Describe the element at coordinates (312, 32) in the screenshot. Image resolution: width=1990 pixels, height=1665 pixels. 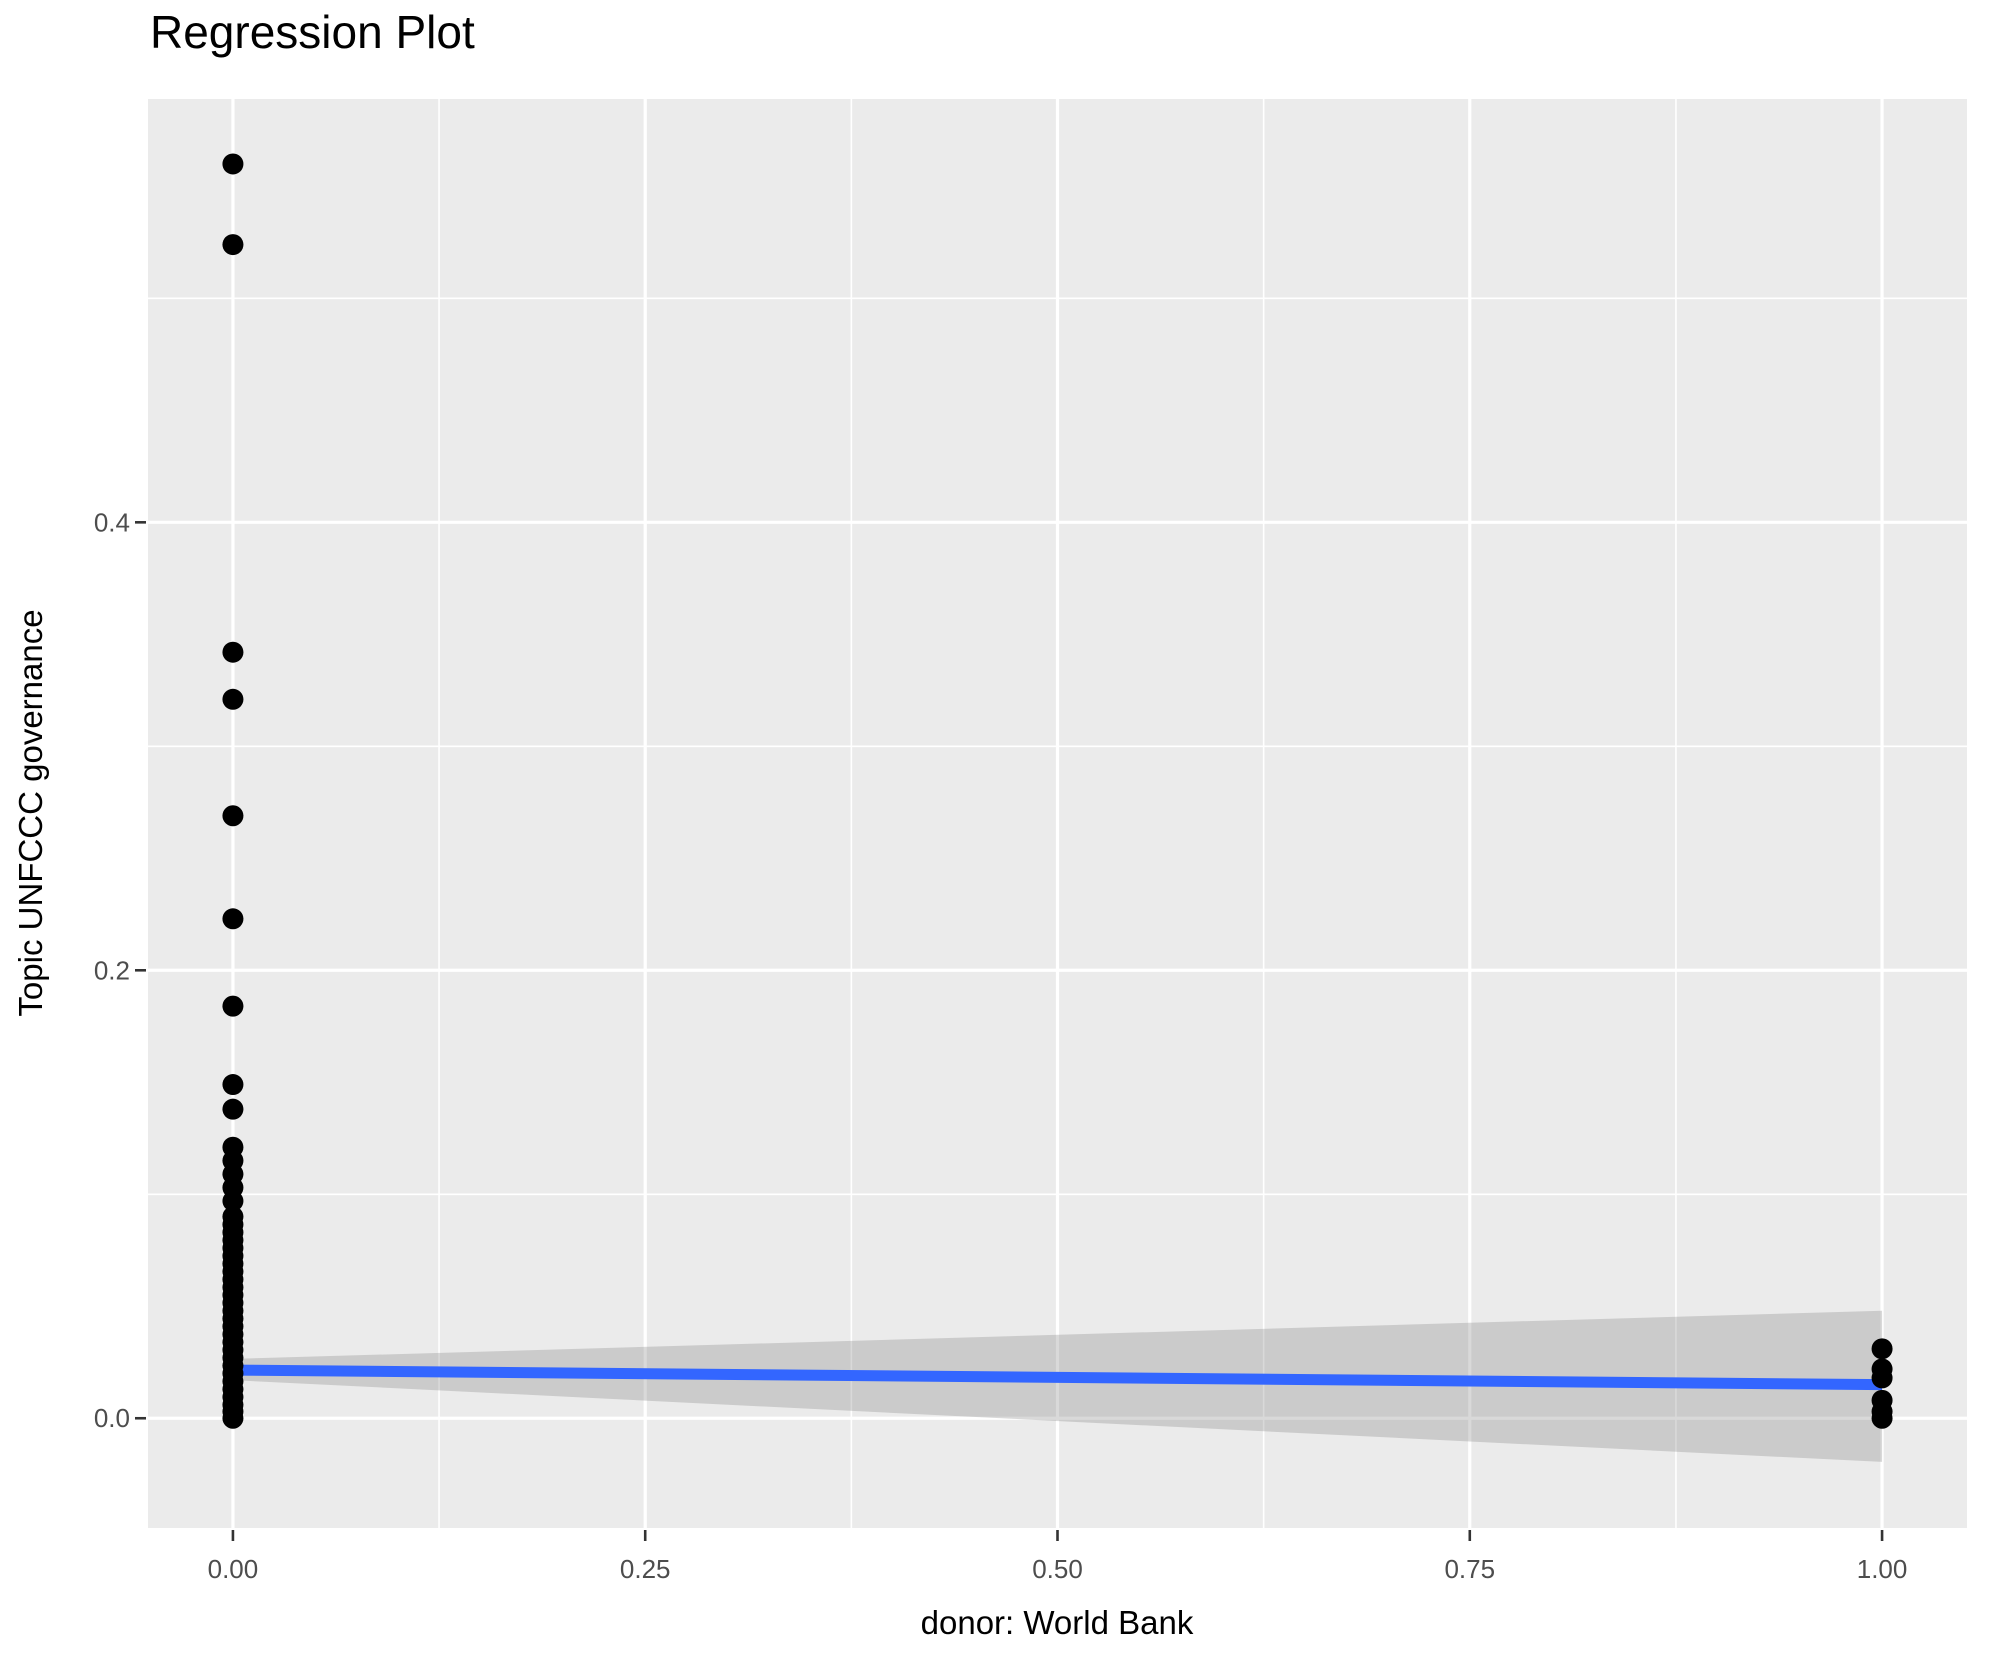
I see `plot-title: Regression Plot` at that location.